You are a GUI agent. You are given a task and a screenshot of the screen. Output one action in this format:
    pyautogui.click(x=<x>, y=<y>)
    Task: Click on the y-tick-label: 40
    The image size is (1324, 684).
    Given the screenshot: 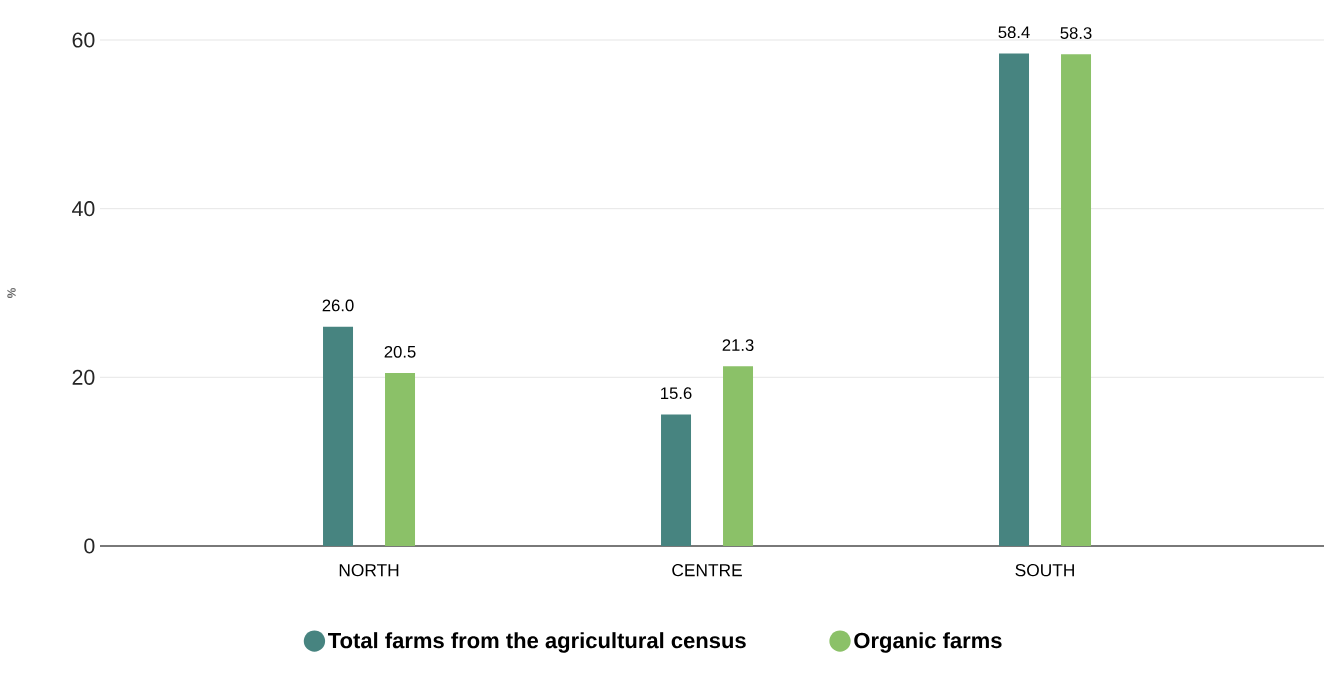 What is the action you would take?
    pyautogui.click(x=83, y=209)
    